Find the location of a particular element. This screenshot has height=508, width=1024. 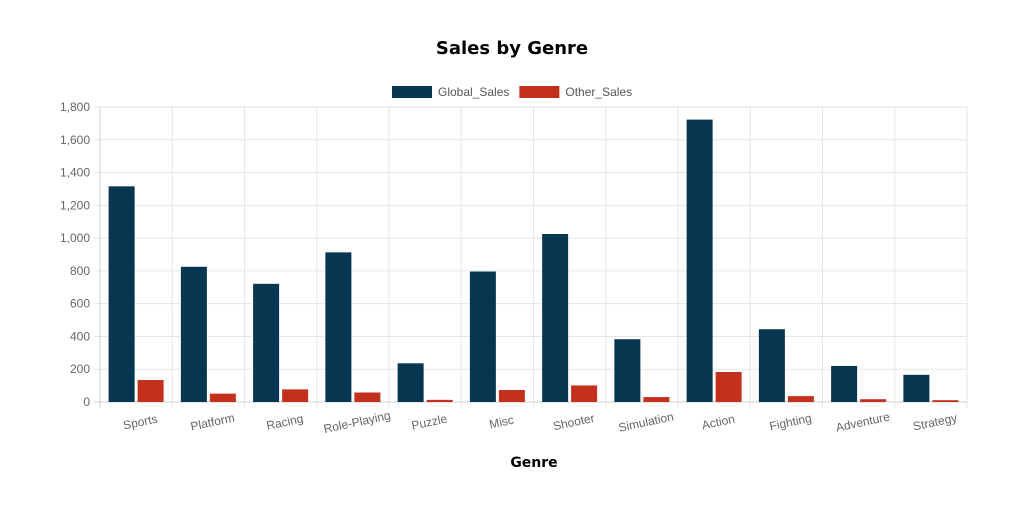

x-tick-label: Shooter is located at coordinates (574, 422).